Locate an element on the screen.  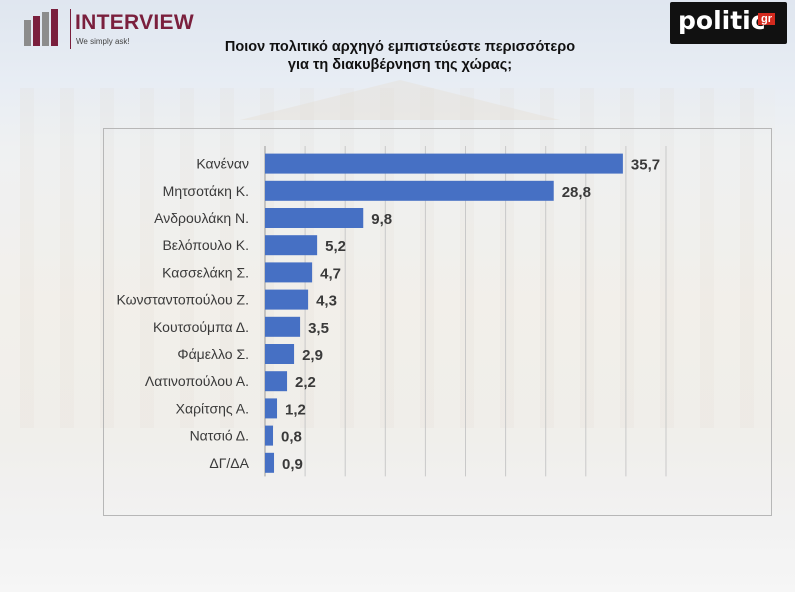
value-label: 0,8 is located at coordinates (291, 437).